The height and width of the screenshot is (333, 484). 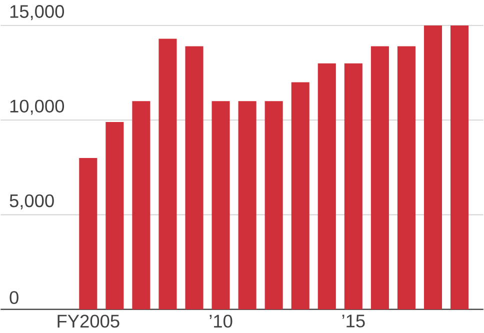 I want to click on x-tick-label: ’15, so click(x=353, y=321).